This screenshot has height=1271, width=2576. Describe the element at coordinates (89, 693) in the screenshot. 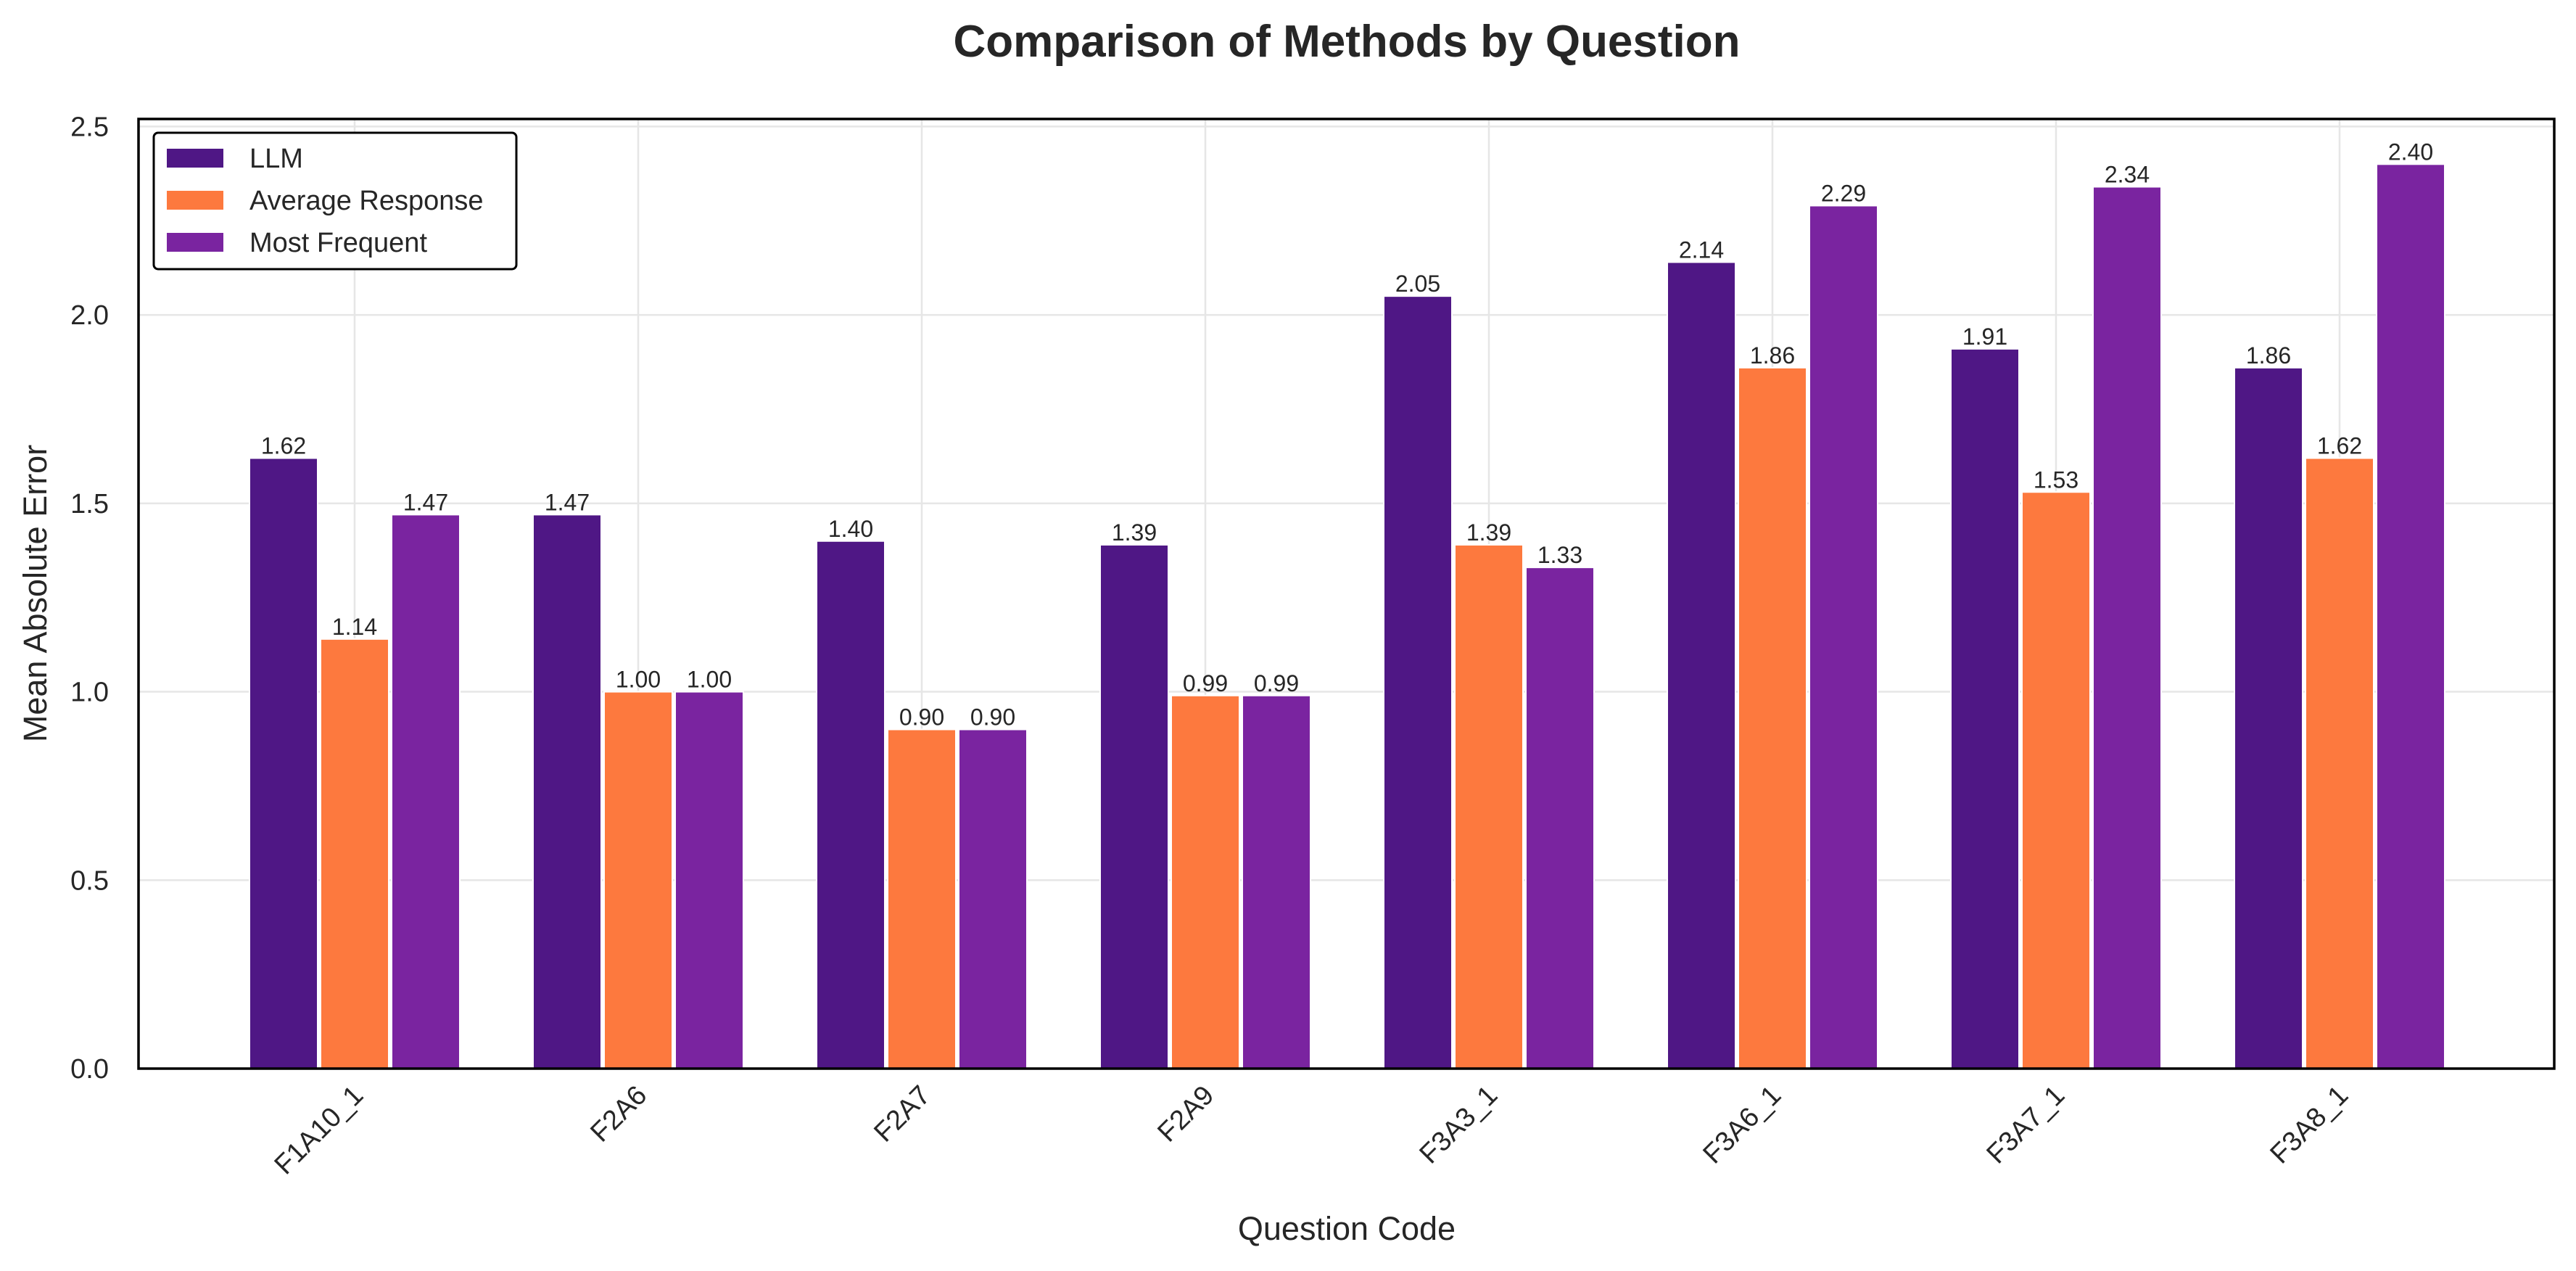

I see `y-tick-label: 1.0` at that location.